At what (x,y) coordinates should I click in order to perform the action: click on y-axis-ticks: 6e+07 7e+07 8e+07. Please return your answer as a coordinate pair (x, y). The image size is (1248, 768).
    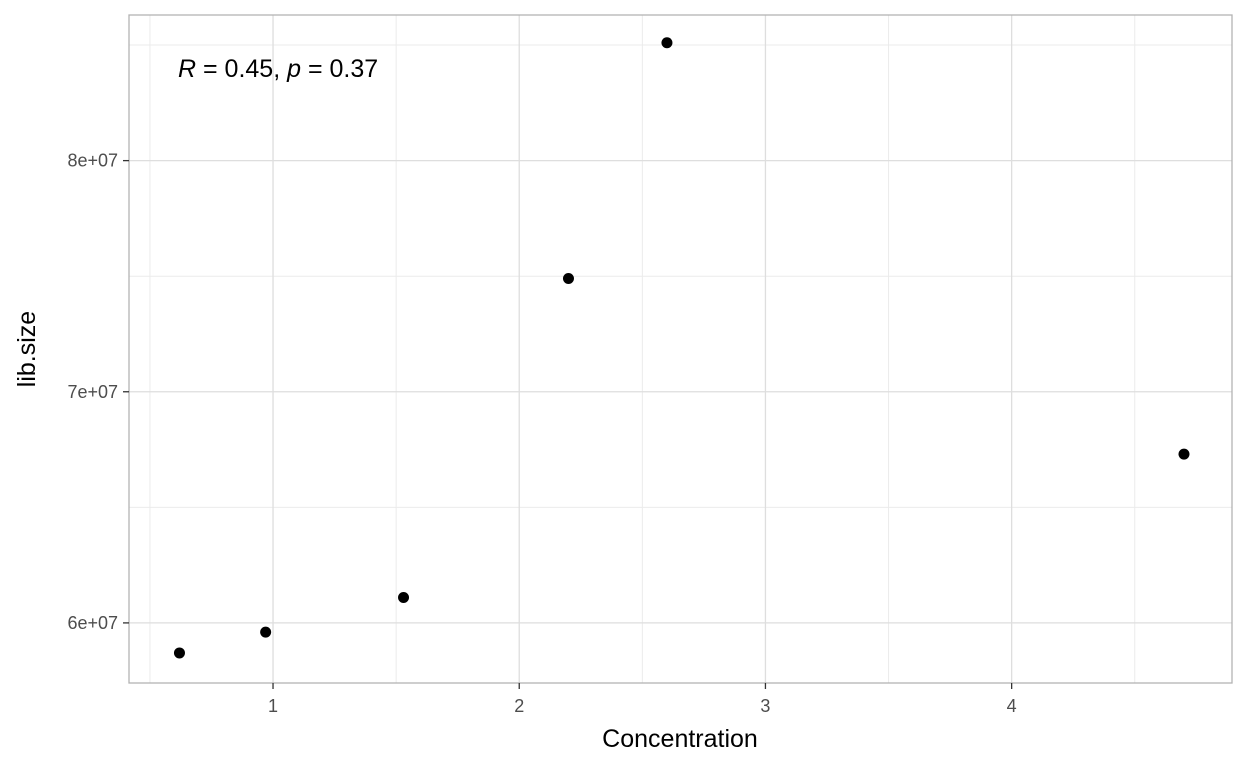
    Looking at the image, I should click on (98, 392).